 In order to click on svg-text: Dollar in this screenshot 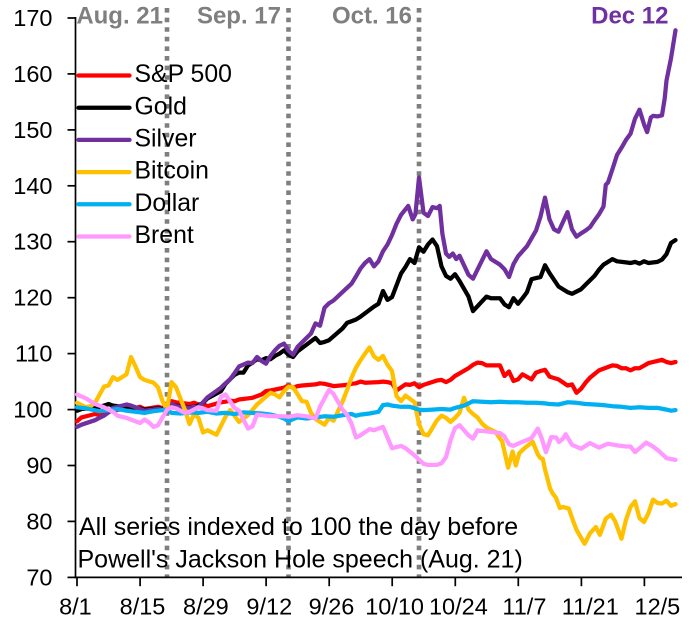, I will do `click(167, 203)`.